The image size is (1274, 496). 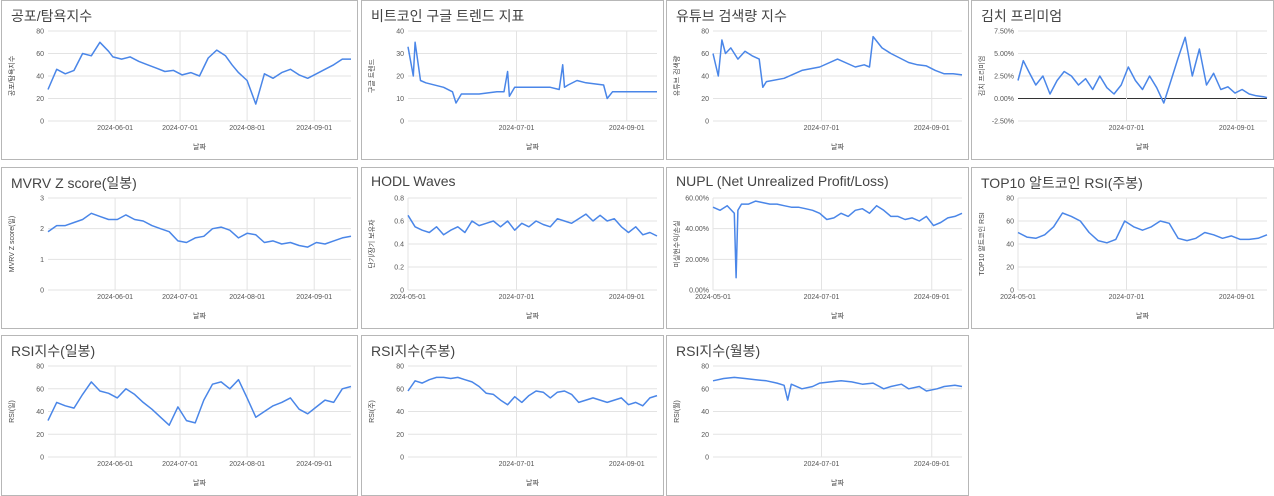 What do you see at coordinates (413, 351) in the screenshot?
I see `chart-title: RSI지수(주봉)` at bounding box center [413, 351].